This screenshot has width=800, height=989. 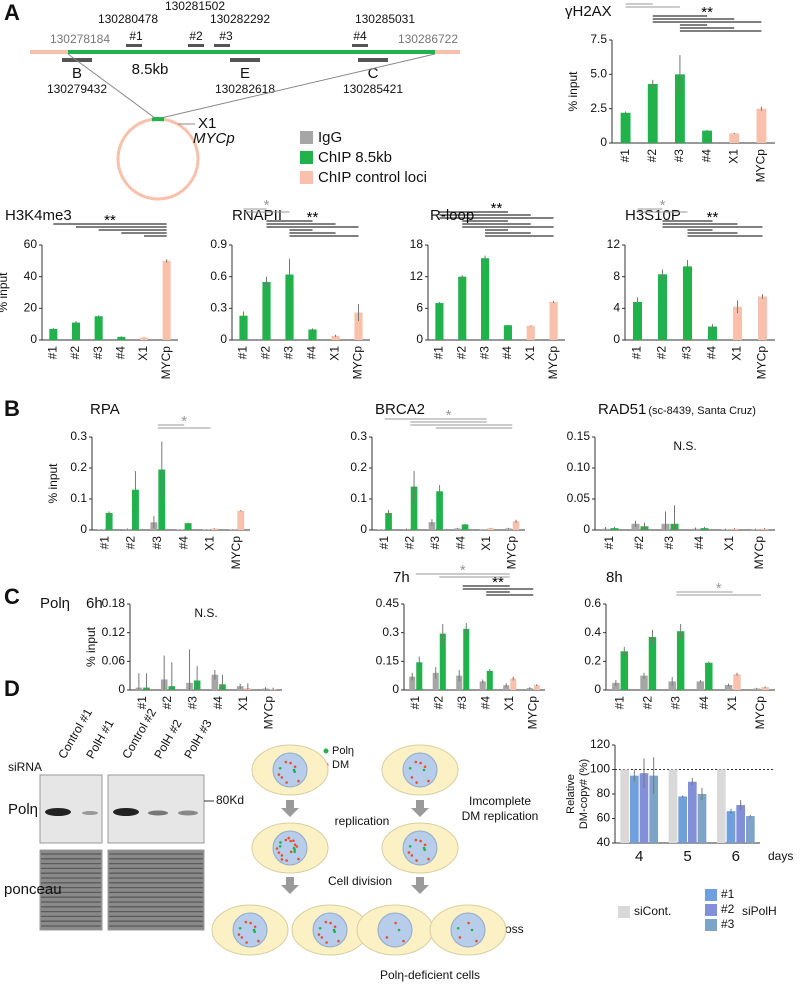 What do you see at coordinates (245, 73) in the screenshot?
I see `primer: E` at bounding box center [245, 73].